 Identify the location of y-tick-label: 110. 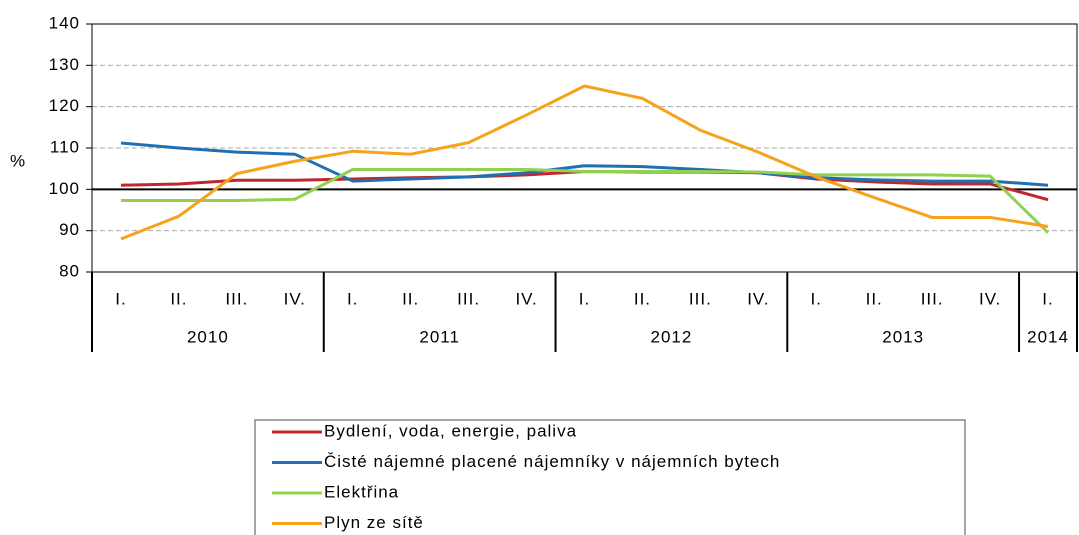
(65, 146).